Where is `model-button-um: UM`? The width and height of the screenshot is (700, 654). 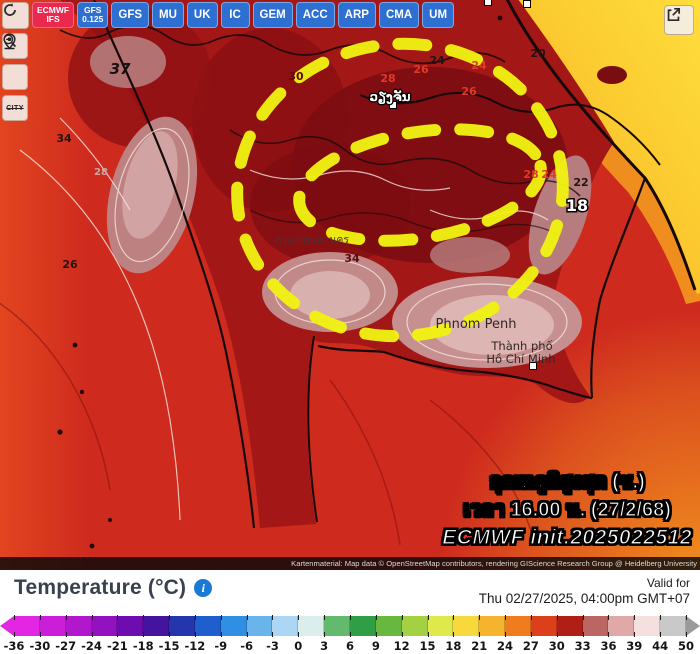 model-button-um: UM is located at coordinates (438, 15).